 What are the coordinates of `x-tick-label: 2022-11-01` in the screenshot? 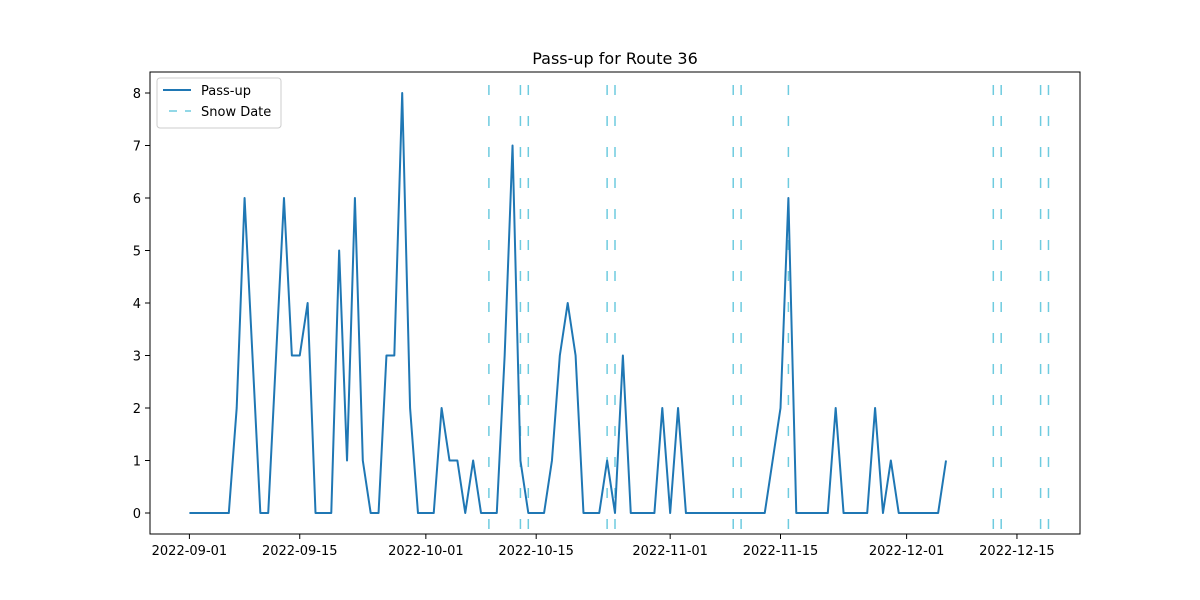 It's located at (670, 551).